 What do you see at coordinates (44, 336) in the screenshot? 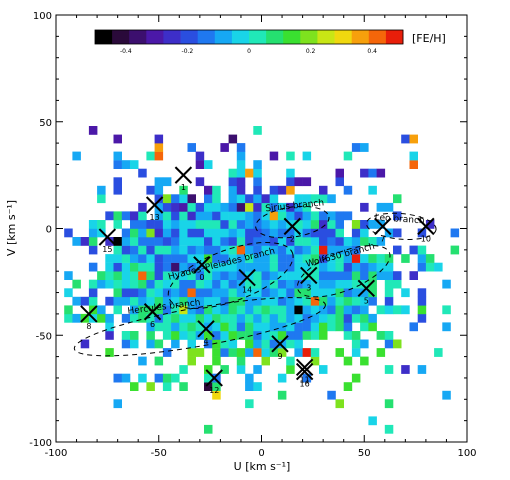
I see `y-tick-label: -50` at bounding box center [44, 336].